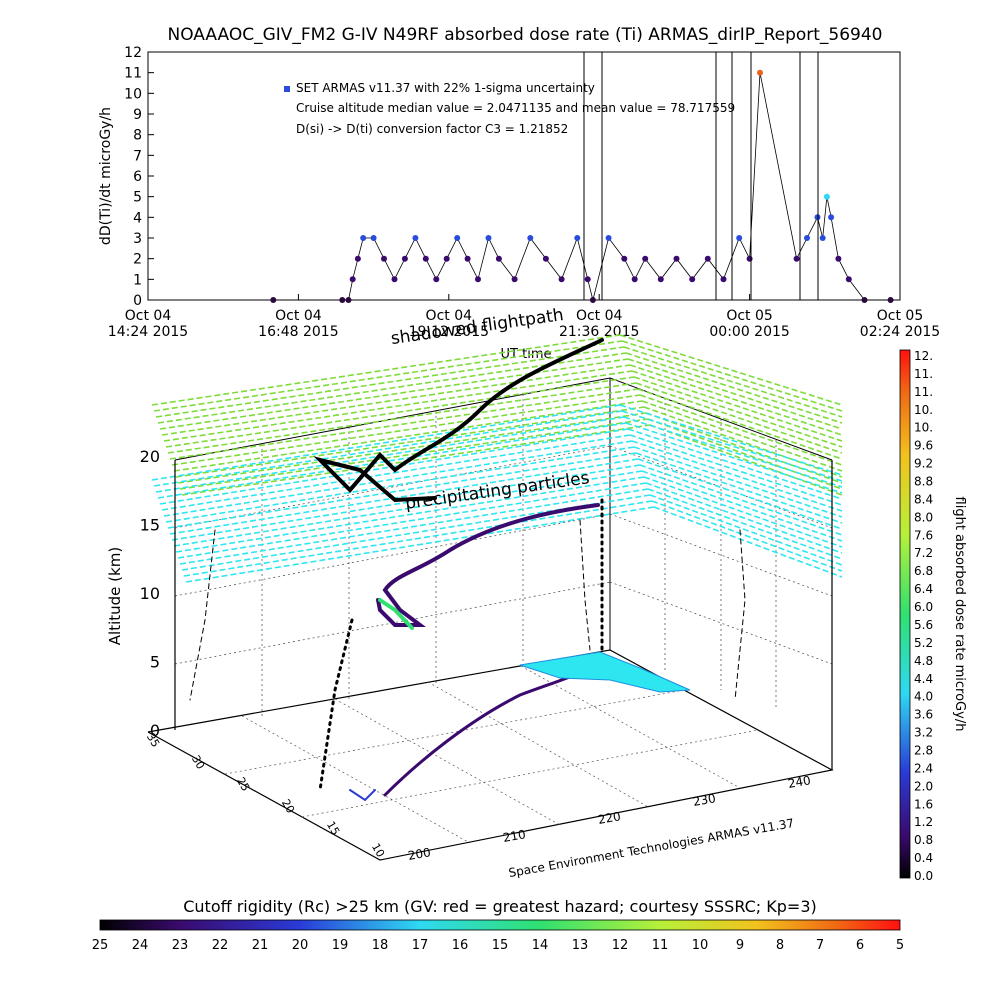 The width and height of the screenshot is (1000, 1000). What do you see at coordinates (900, 332) in the screenshot?
I see `top-x-tick-time: 02:24 2015` at bounding box center [900, 332].